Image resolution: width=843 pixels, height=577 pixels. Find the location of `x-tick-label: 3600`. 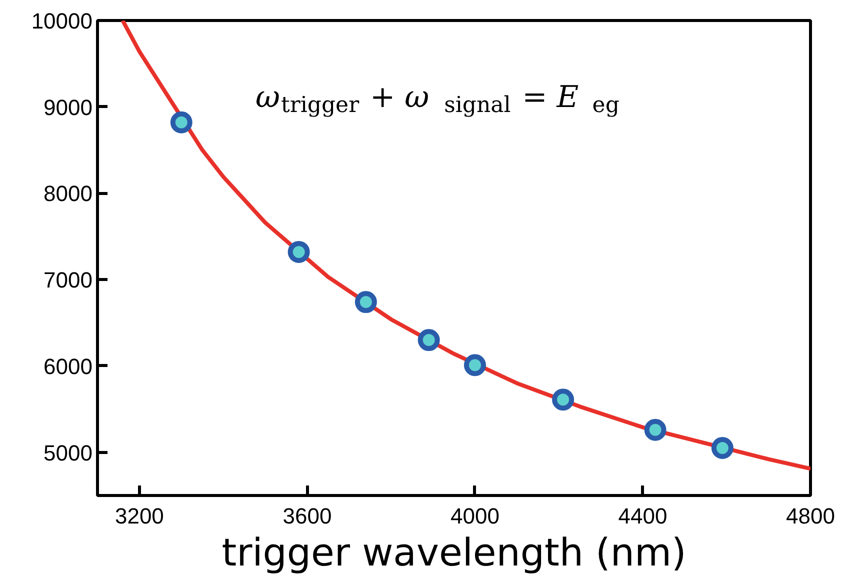

x-tick-label: 3600 is located at coordinates (307, 516).